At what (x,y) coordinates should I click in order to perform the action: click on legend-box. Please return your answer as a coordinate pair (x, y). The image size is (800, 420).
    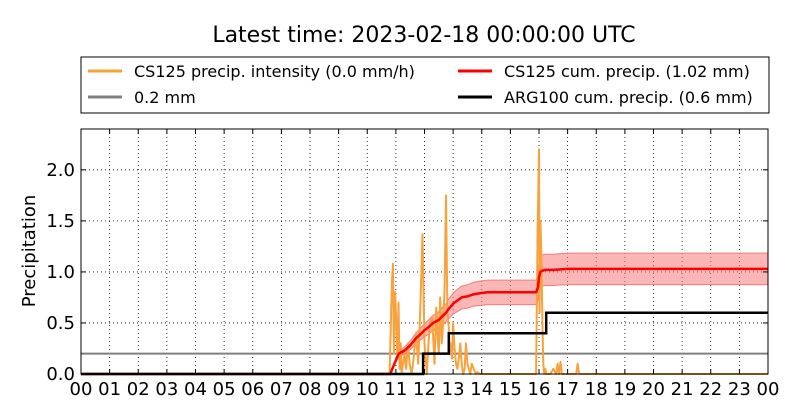
    Looking at the image, I should click on (425, 85).